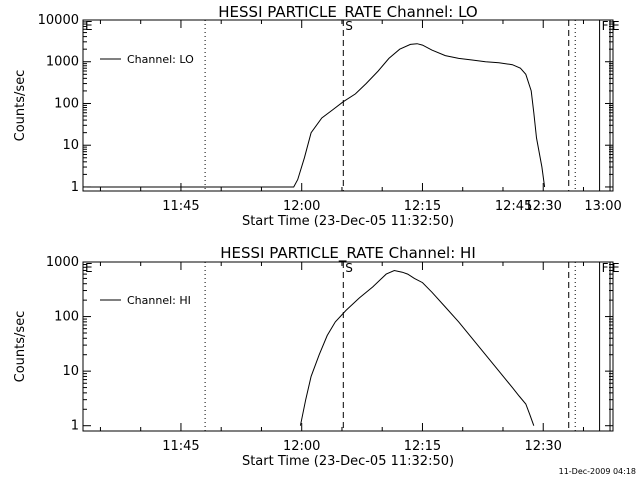  Describe the element at coordinates (602, 206) in the screenshot. I see `x-tick-label: 13:00` at that location.